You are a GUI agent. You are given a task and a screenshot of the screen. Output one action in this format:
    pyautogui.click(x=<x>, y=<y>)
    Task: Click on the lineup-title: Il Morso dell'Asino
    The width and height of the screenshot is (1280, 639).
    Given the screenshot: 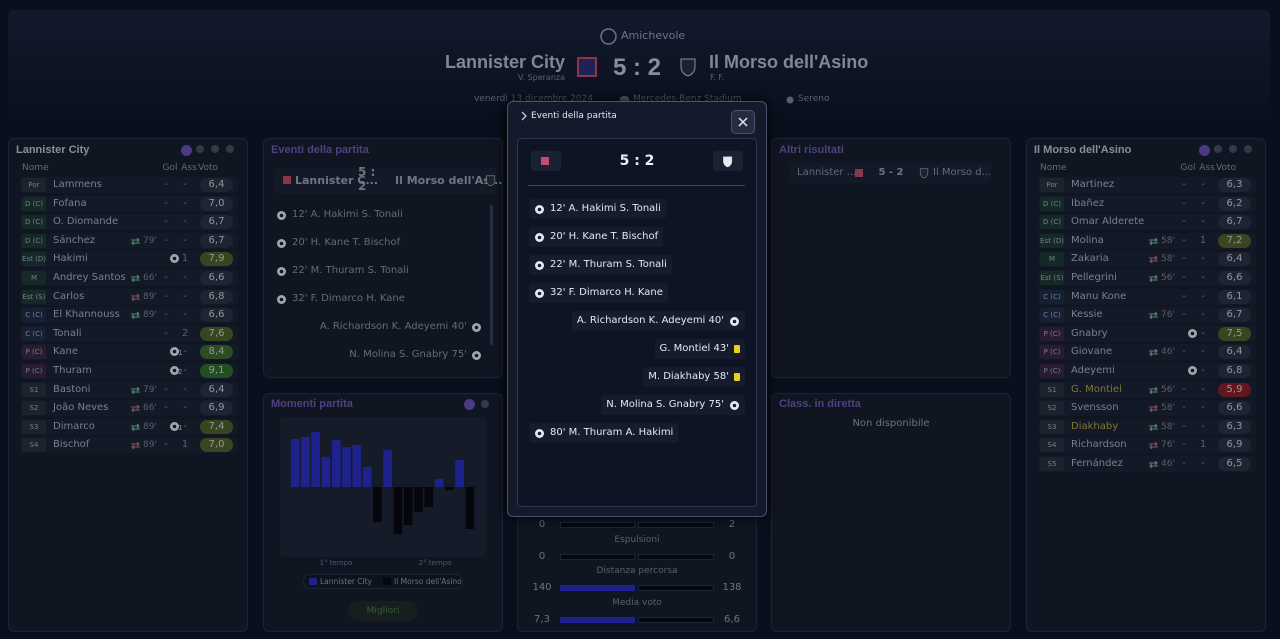 What is the action you would take?
    pyautogui.click(x=1083, y=150)
    